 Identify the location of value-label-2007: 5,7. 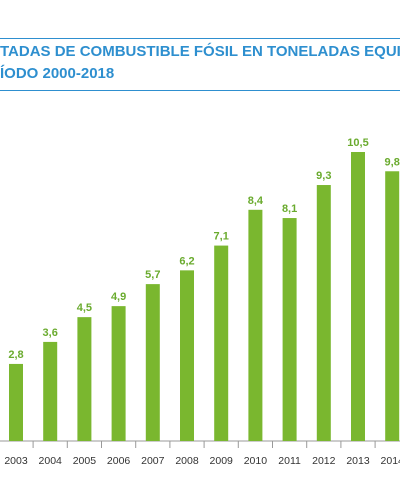
(152, 275).